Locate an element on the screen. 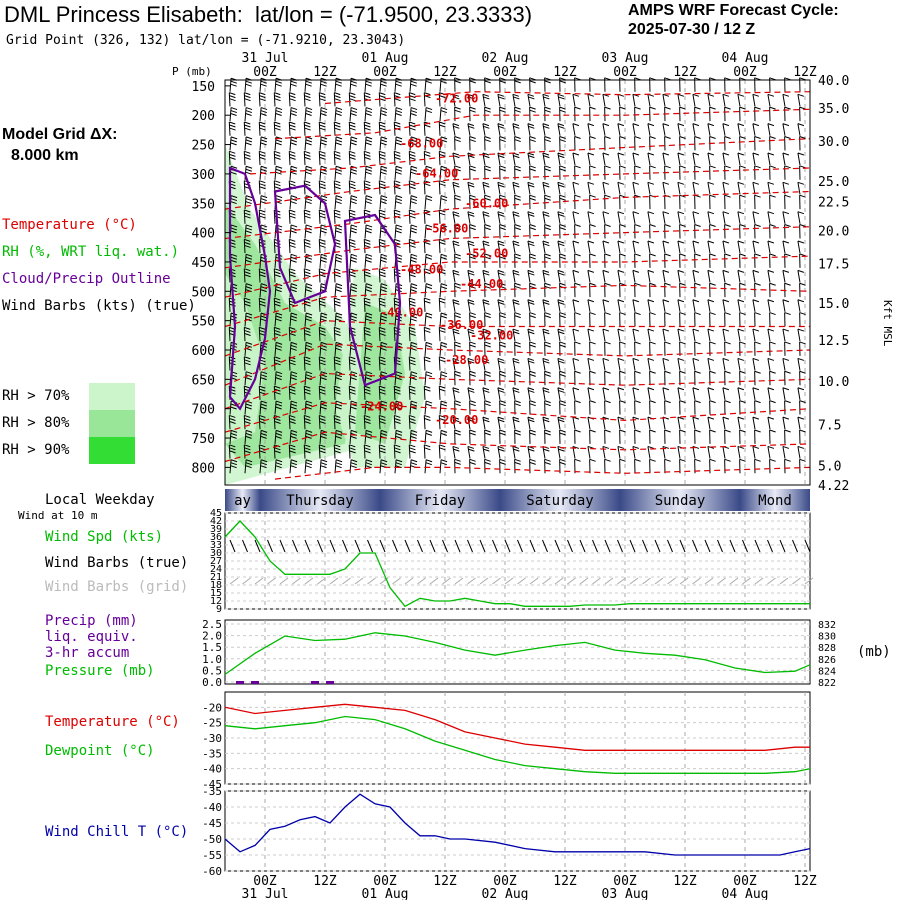 The width and height of the screenshot is (900, 900). pressure-tick: 826 is located at coordinates (827, 660).